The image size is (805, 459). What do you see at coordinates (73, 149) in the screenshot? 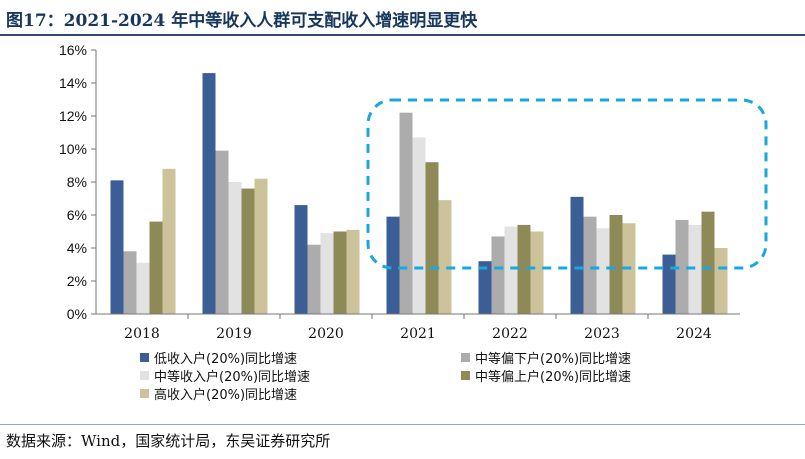
I see `y-tick-label: 10%` at bounding box center [73, 149].